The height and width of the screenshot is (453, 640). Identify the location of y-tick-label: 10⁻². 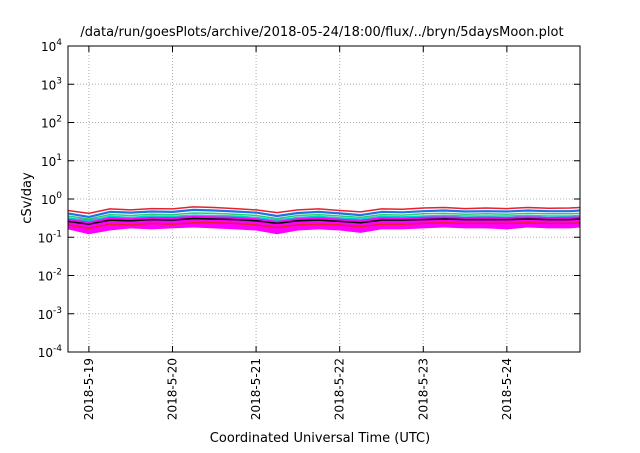
(50, 276).